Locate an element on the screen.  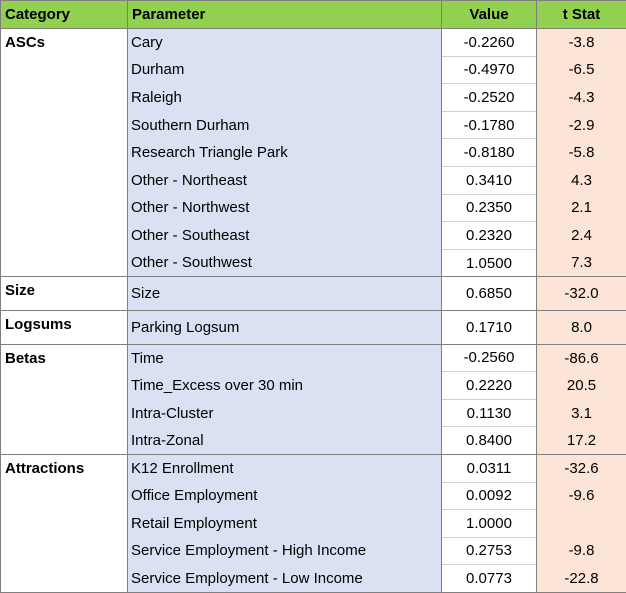
parameter-cell: Time_Excess over 30 min is located at coordinates (285, 386).